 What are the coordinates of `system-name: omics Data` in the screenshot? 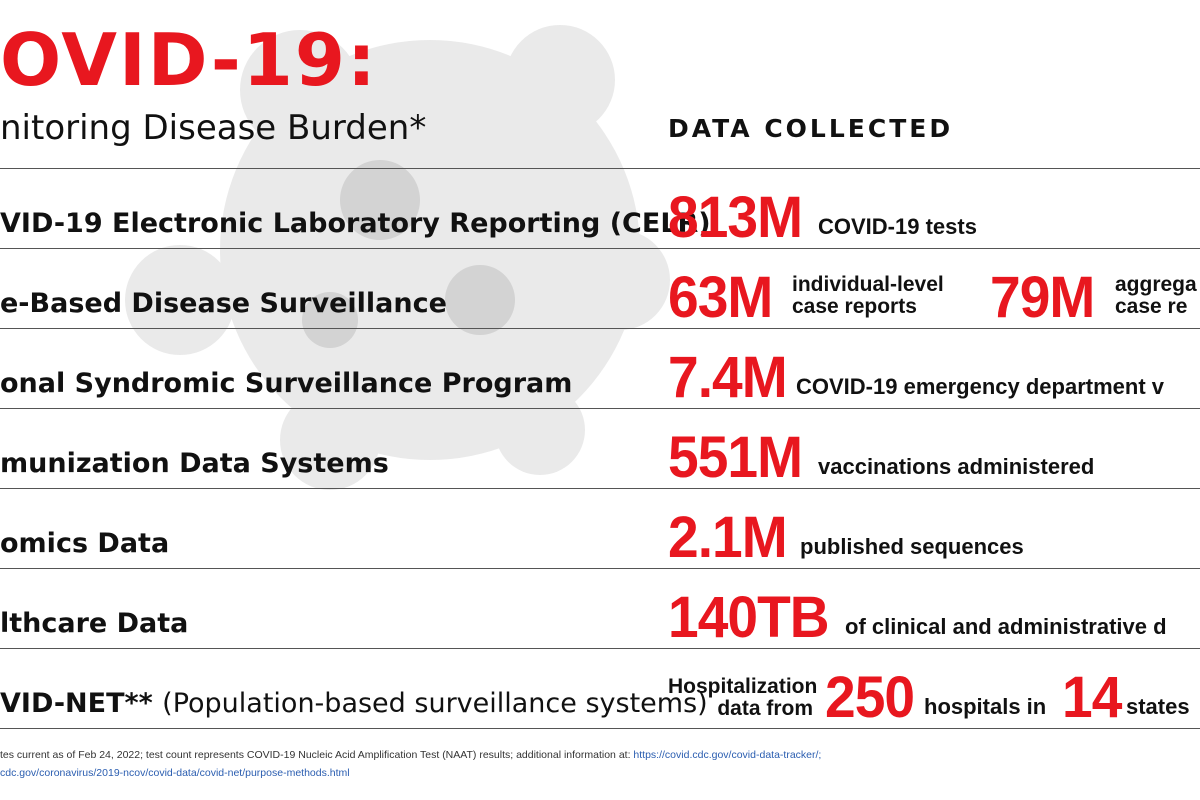 It's located at (85, 543).